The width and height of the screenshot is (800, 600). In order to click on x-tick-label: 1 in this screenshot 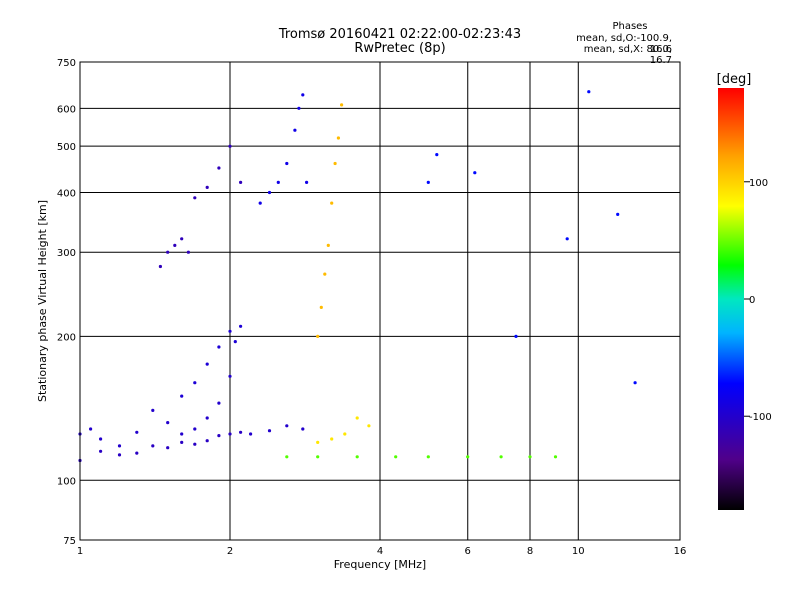, I will do `click(80, 551)`.